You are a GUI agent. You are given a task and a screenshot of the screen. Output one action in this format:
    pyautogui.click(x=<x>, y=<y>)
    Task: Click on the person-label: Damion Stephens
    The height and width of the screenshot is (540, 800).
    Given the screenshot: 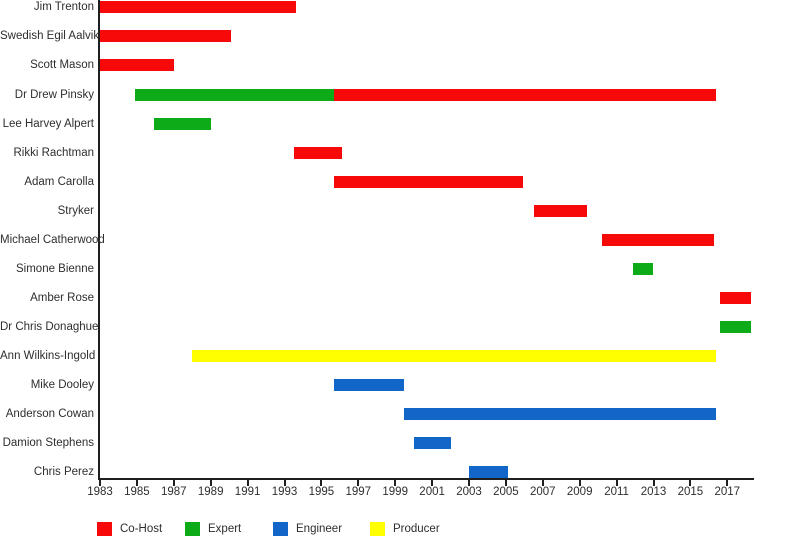 What is the action you would take?
    pyautogui.click(x=48, y=443)
    